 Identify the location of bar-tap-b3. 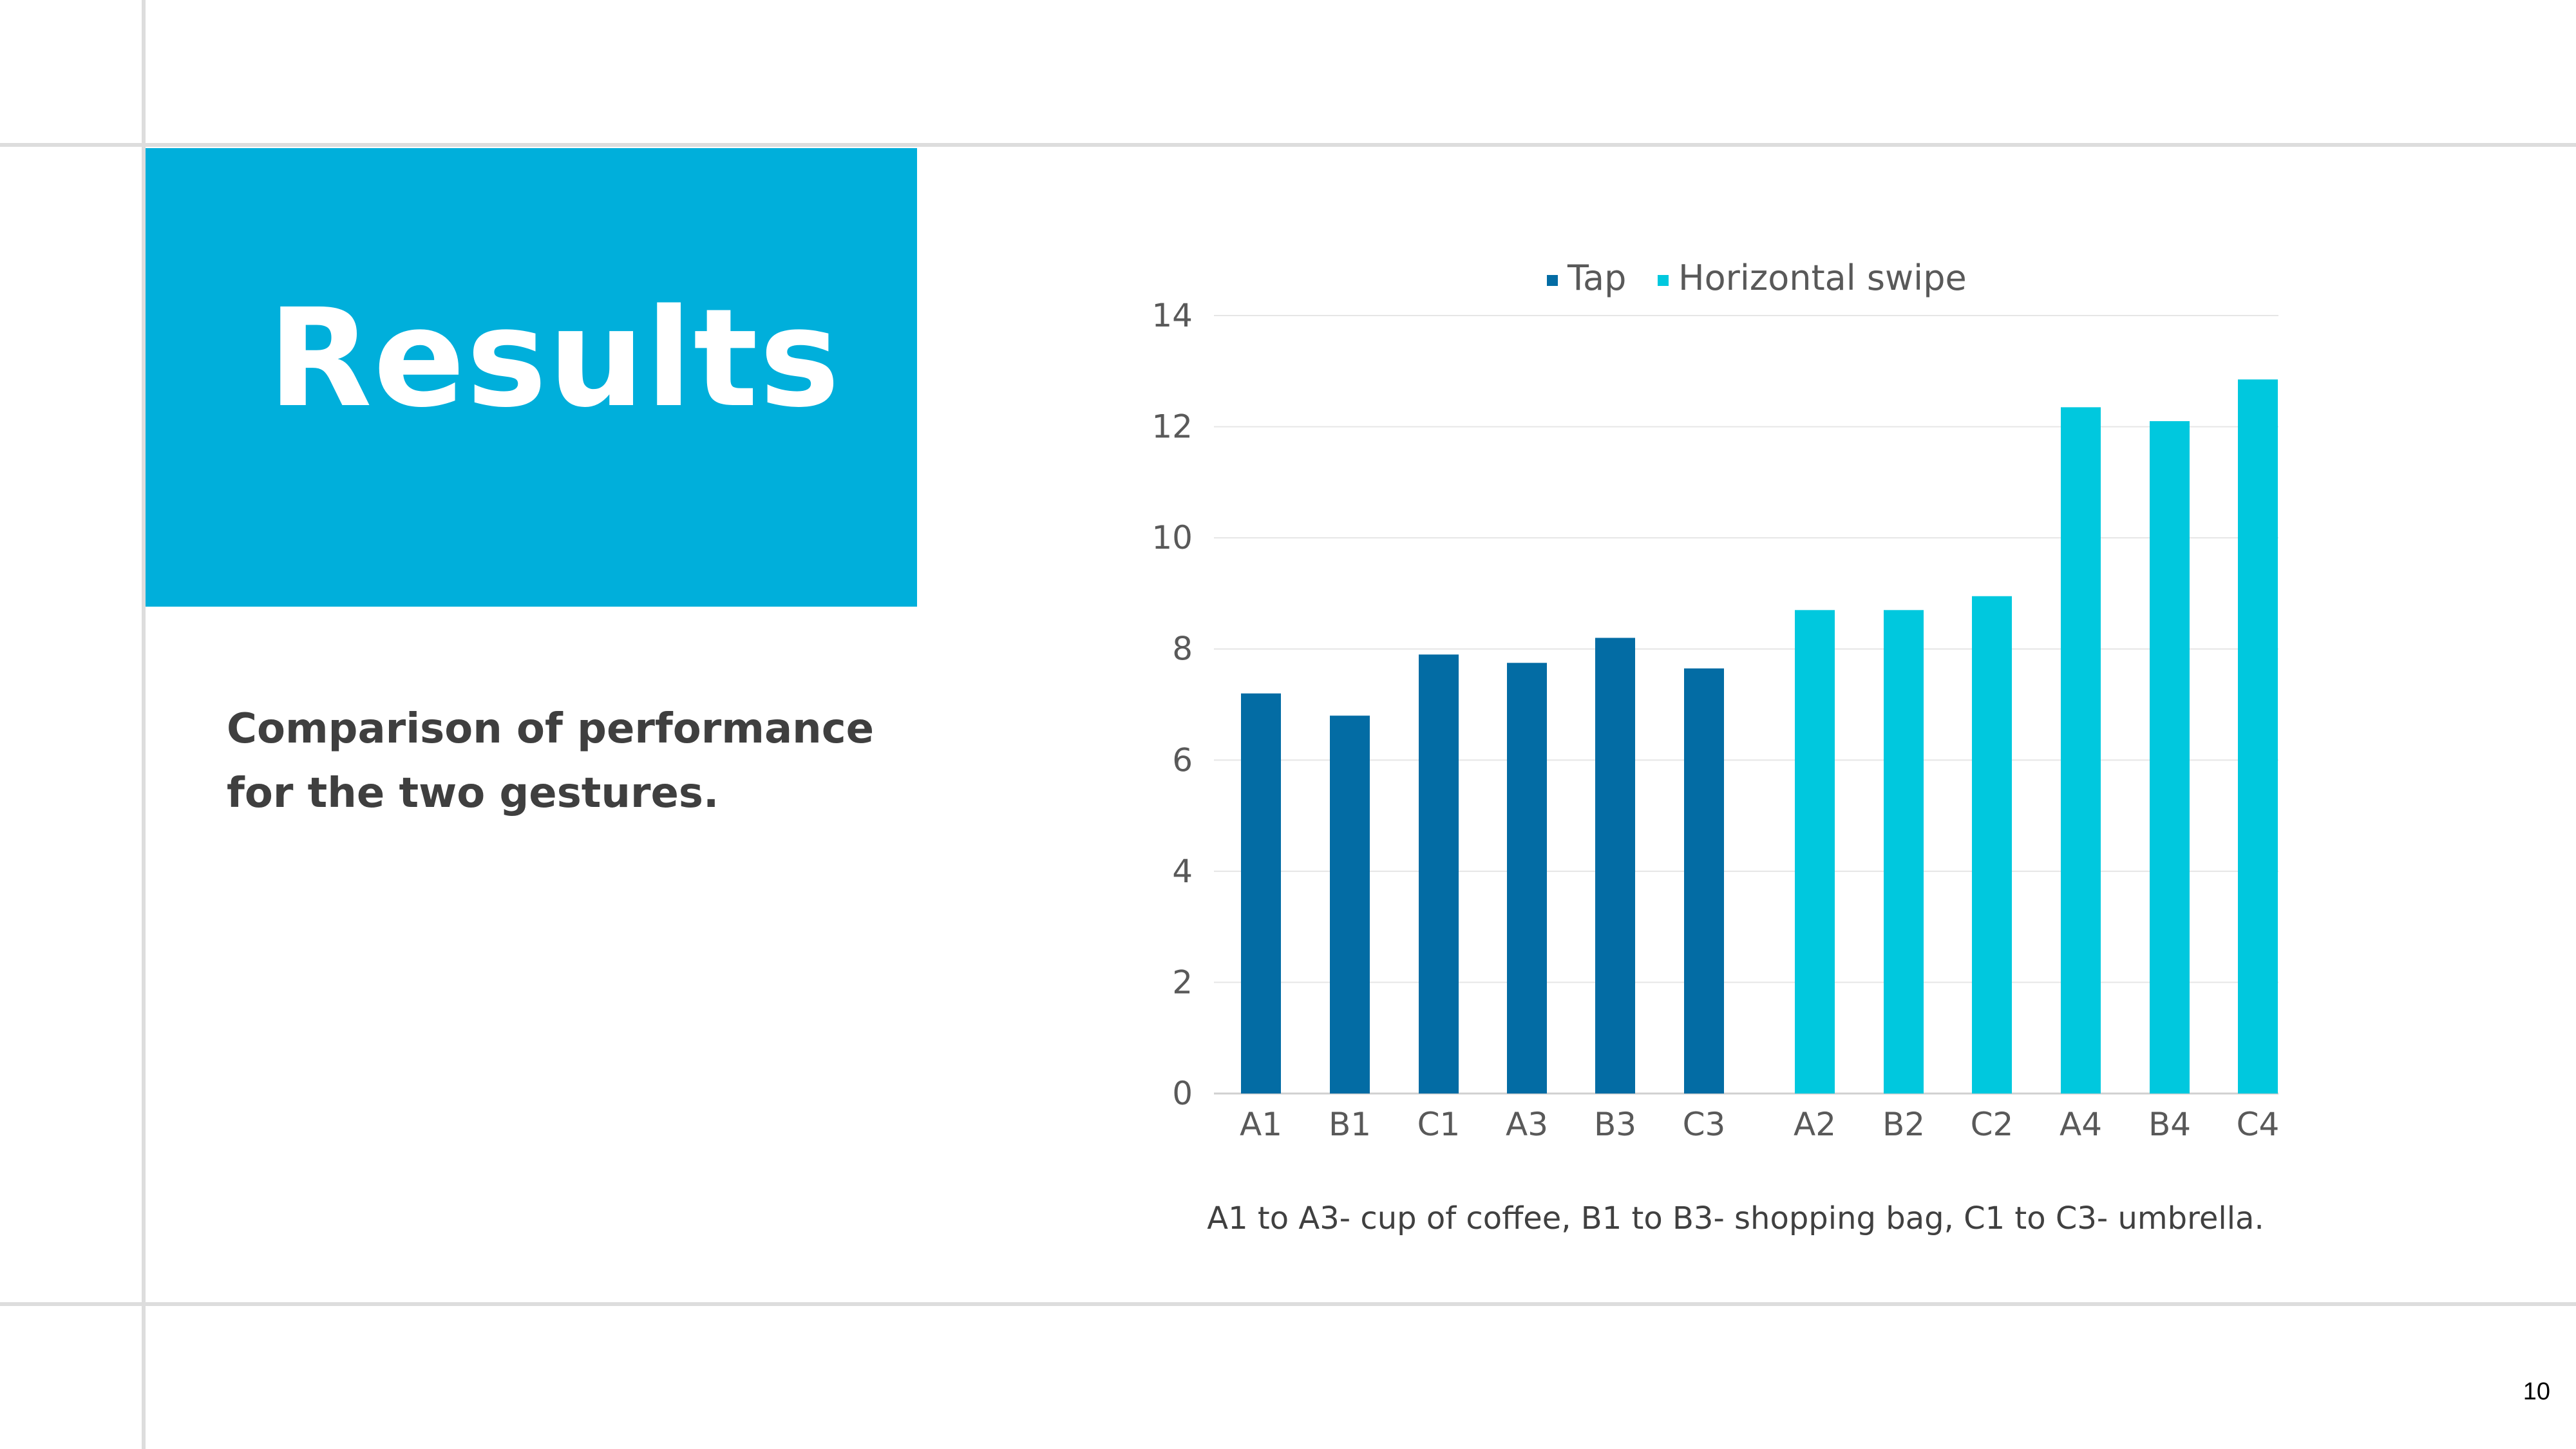
(1615, 866).